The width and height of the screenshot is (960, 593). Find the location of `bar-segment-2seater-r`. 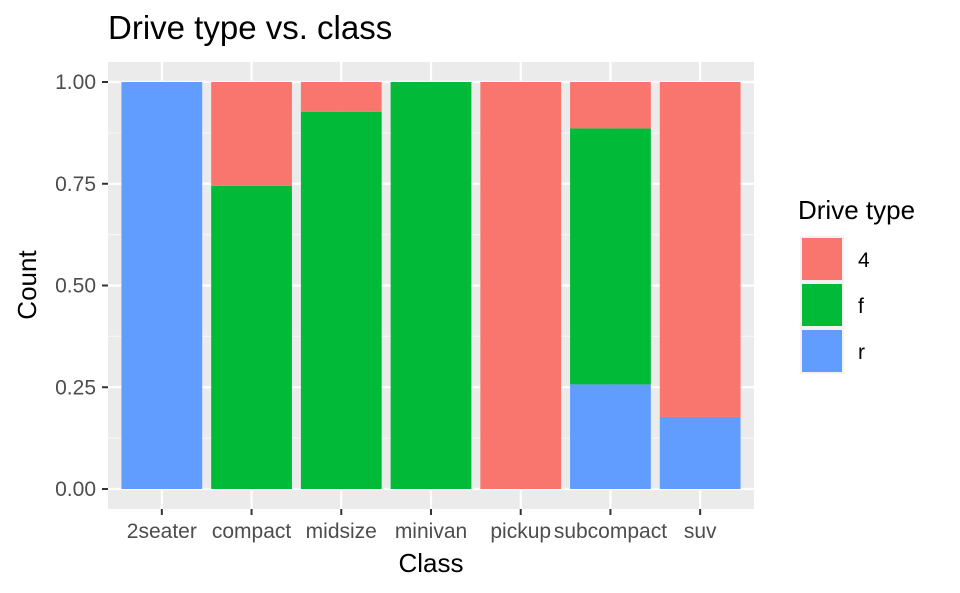

bar-segment-2seater-r is located at coordinates (162, 285).